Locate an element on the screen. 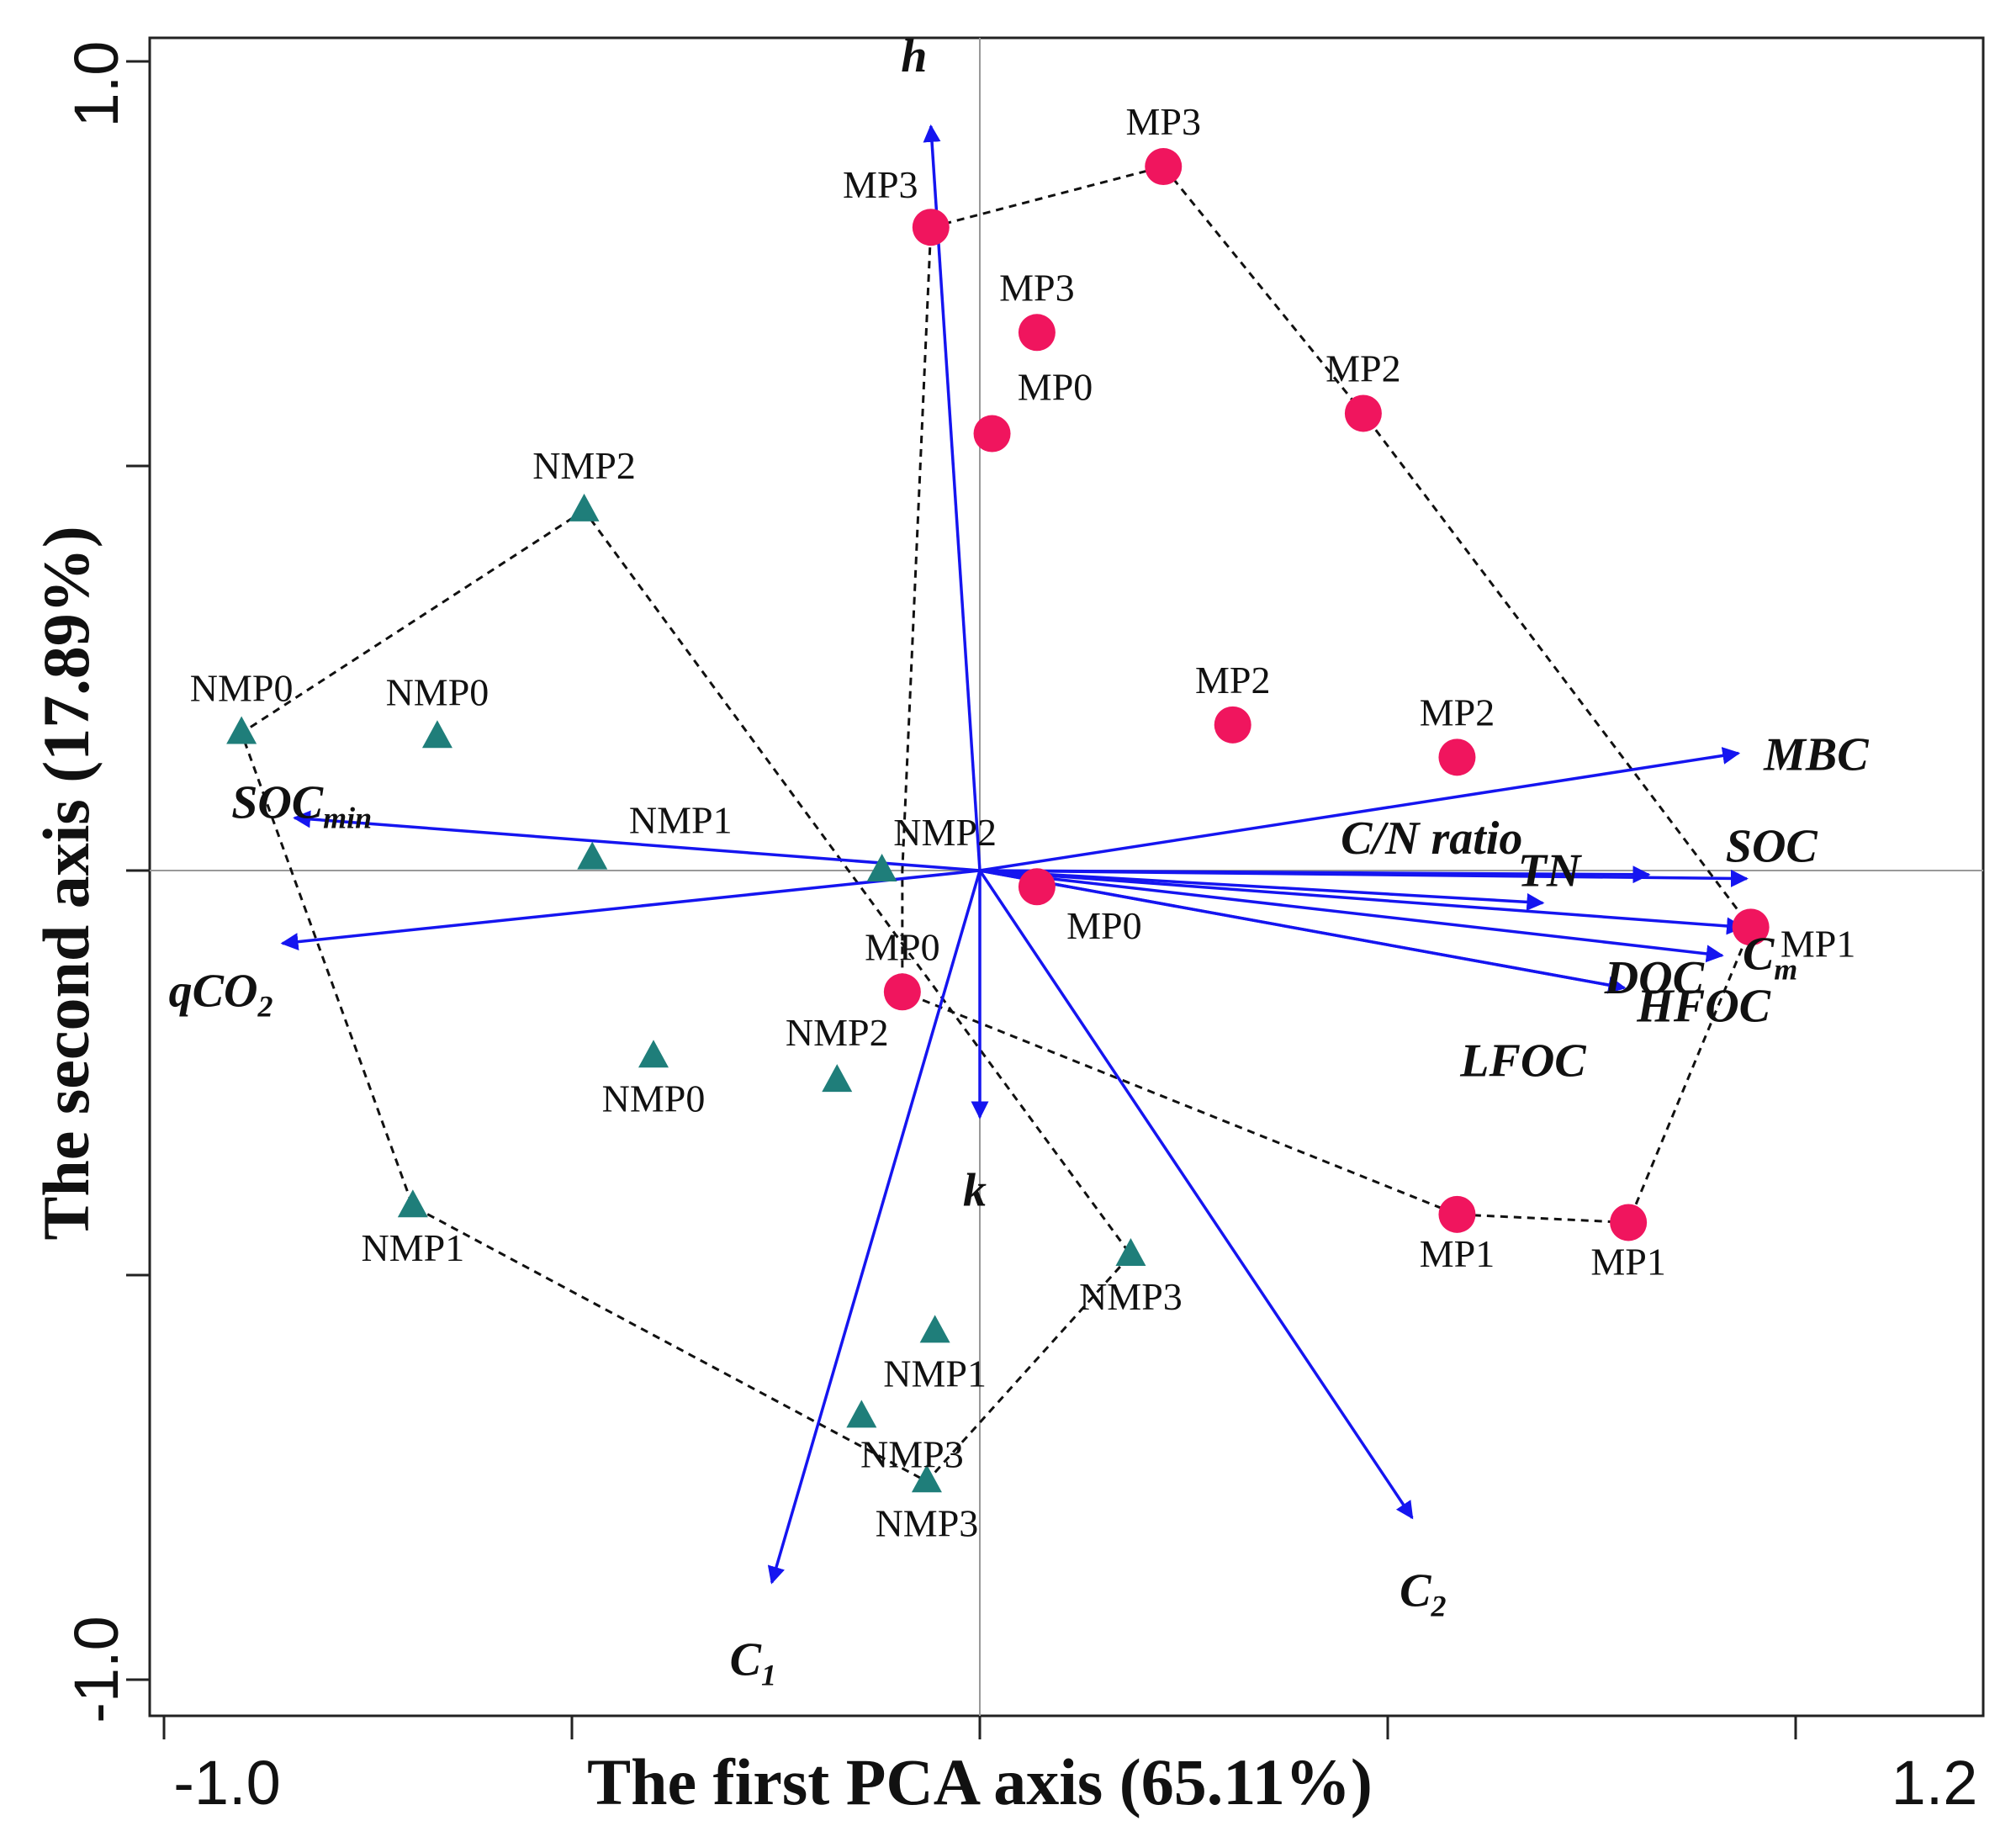 Image resolution: width=2016 pixels, height=1842 pixels. loading-arrow-doc is located at coordinates (1351, 916).